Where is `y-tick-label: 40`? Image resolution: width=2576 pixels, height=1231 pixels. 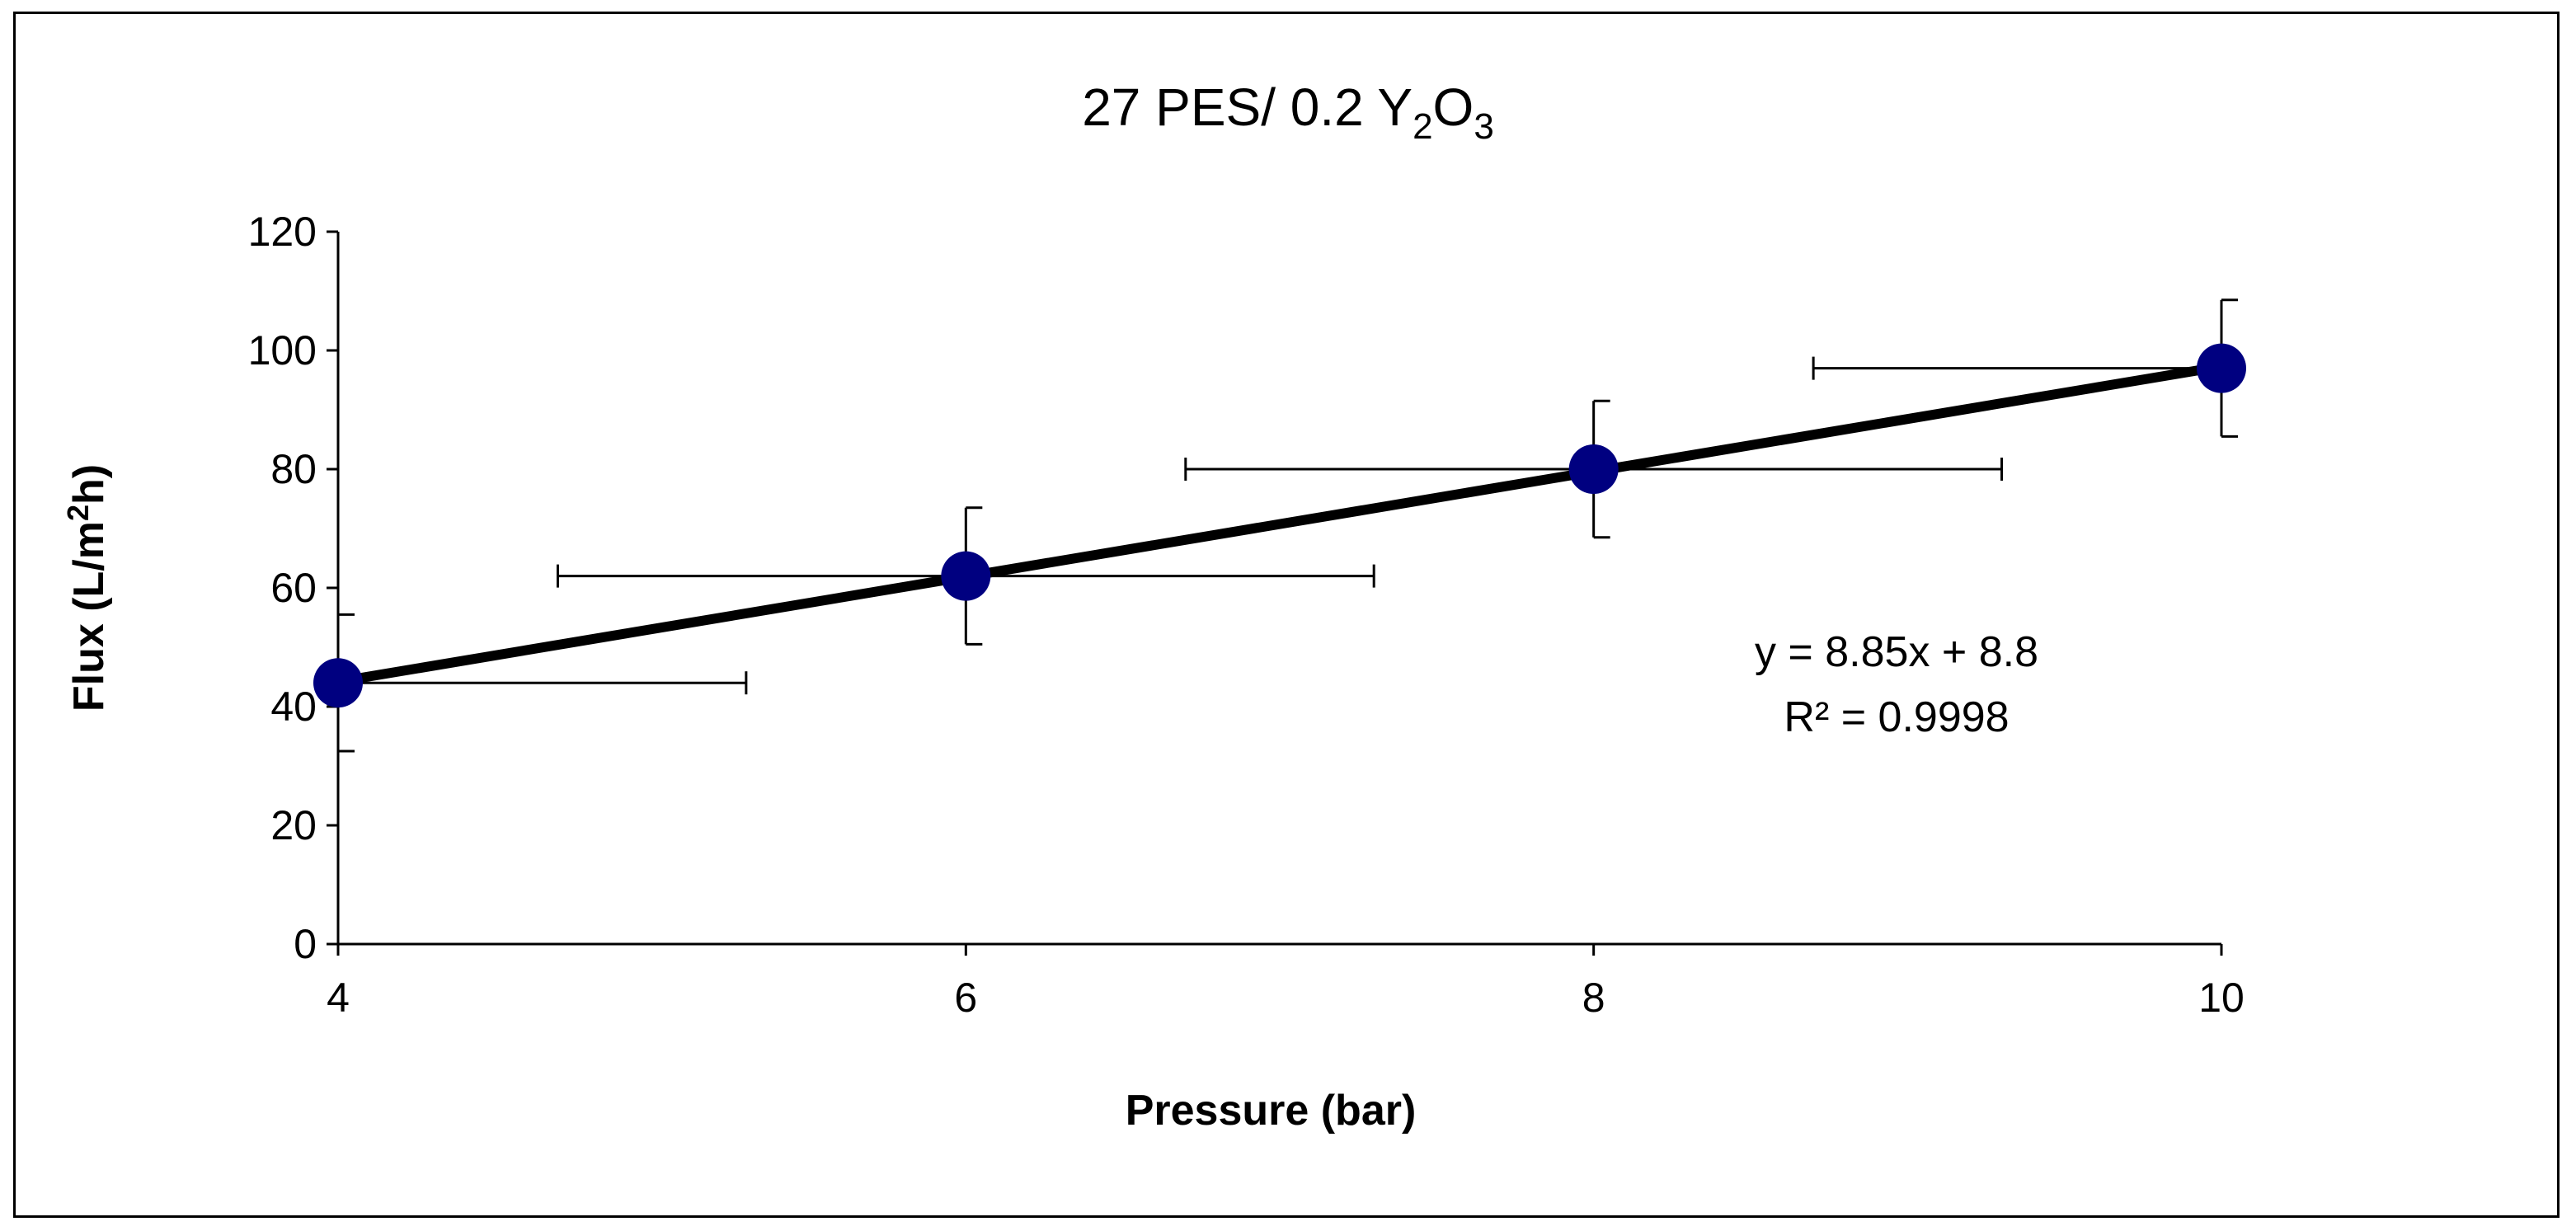 y-tick-label: 40 is located at coordinates (293, 707).